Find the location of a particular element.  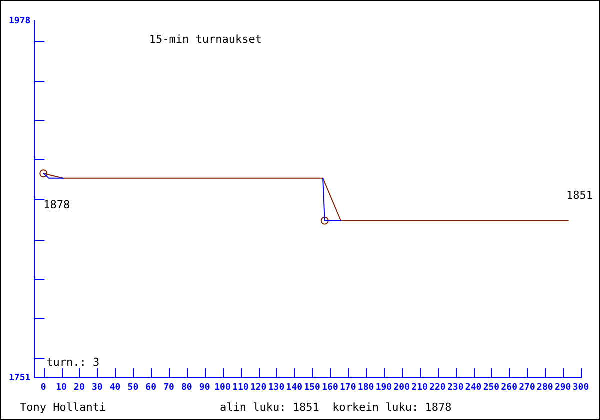

x-tick-label: 180 is located at coordinates (366, 387).